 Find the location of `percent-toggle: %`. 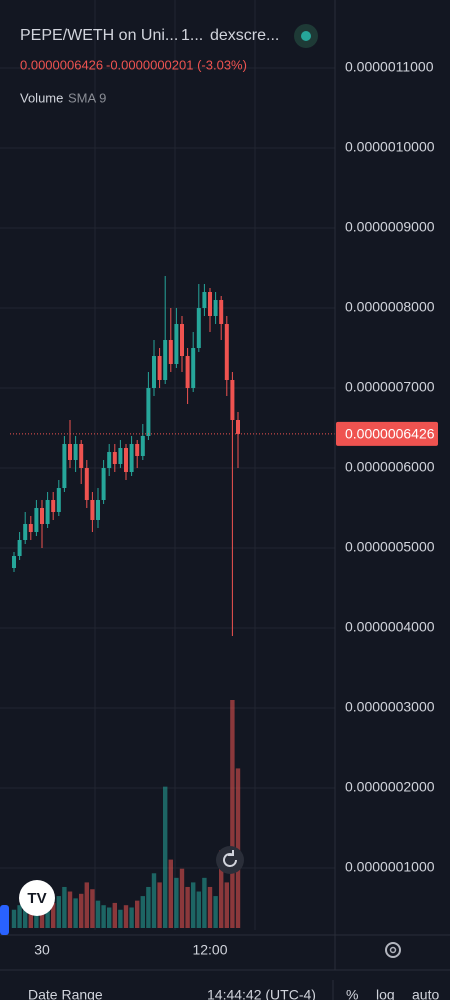

percent-toggle: % is located at coordinates (352, 993).